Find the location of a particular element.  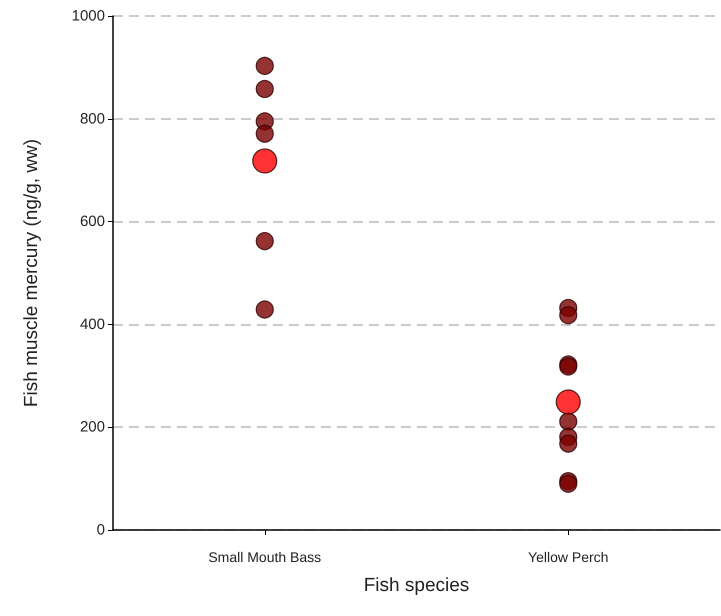

y-tick-label: 400 is located at coordinates (92, 324).